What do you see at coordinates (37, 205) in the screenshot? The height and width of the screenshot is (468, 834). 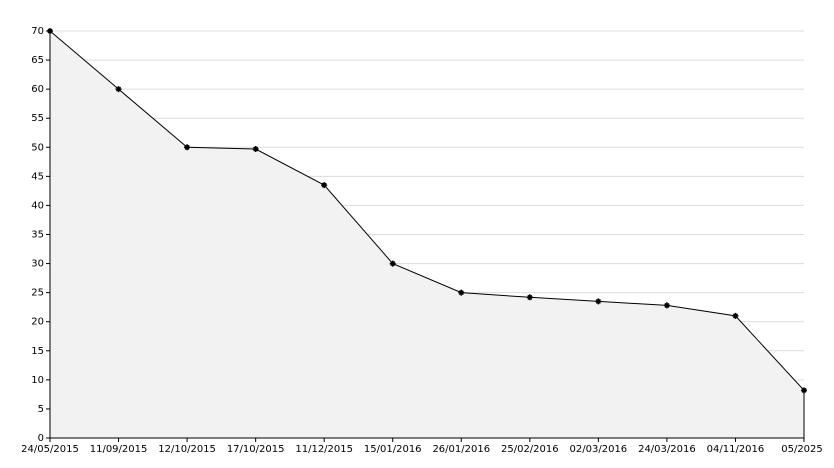 I see `y-tick-label: 40` at bounding box center [37, 205].